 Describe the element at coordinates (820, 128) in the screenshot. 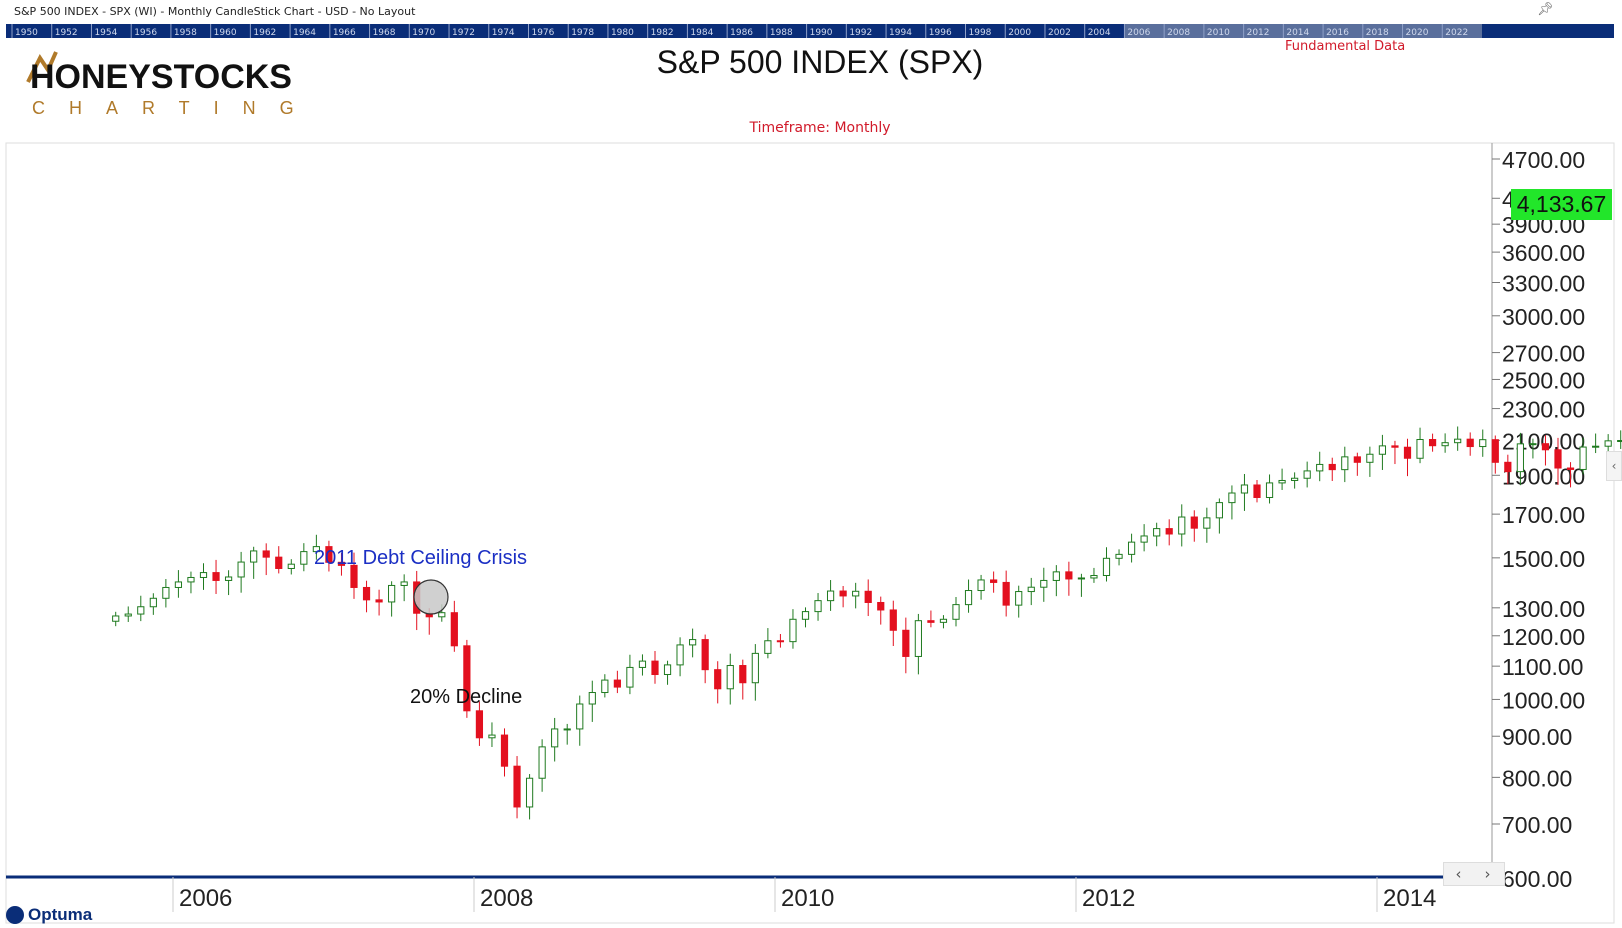

I see `timeframe-label: Timeframe: Monthly` at that location.